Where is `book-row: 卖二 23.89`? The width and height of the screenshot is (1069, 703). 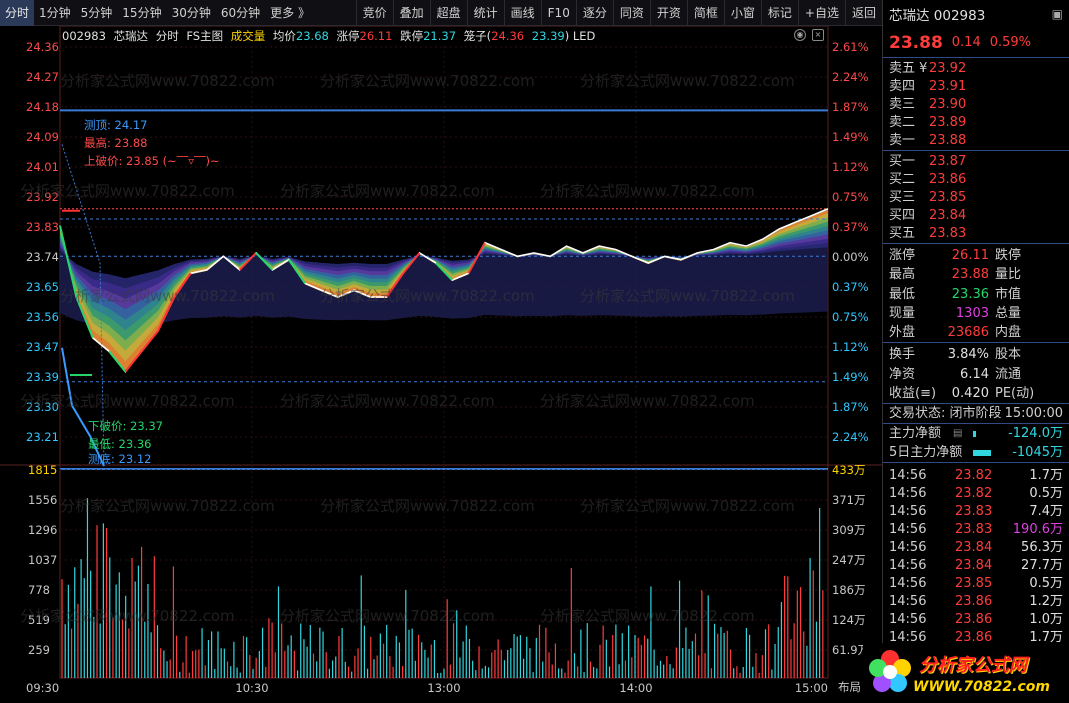
book-row: 卖二 23.89 is located at coordinates (976, 123).